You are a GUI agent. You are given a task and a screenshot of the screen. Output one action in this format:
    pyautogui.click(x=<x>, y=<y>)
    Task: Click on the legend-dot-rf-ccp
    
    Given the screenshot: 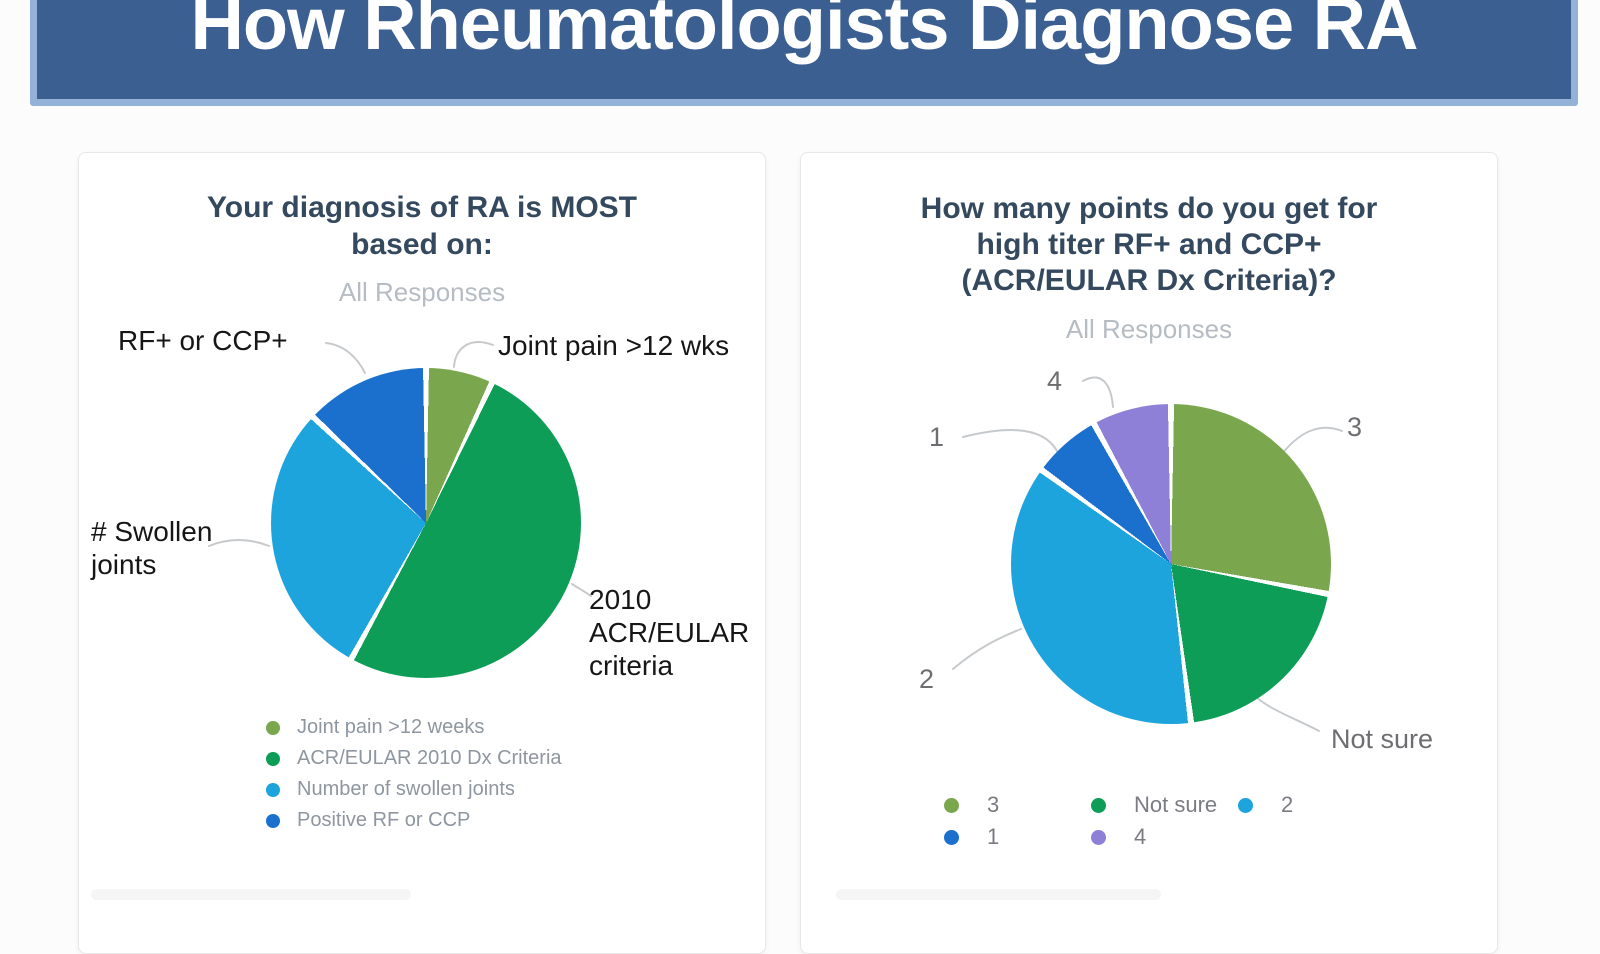 What is the action you would take?
    pyautogui.click(x=273, y=820)
    